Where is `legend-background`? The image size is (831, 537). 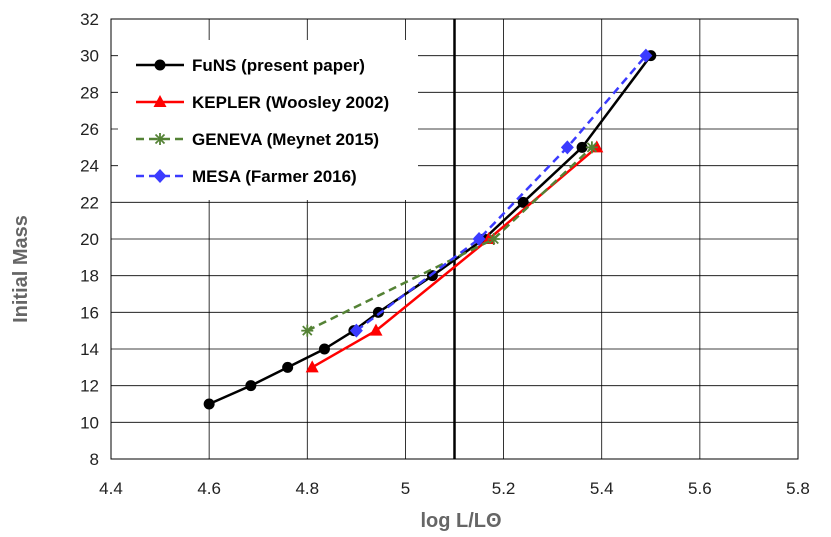
legend-background is located at coordinates (268, 120).